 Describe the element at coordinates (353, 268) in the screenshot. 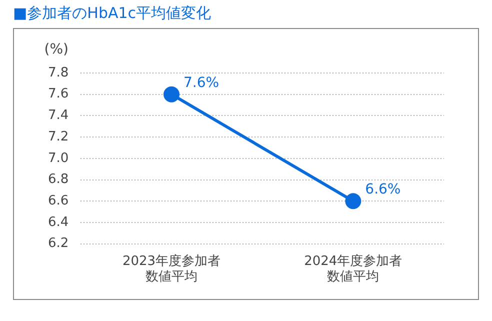

I see `x-tick-label: 2024年度参加者数値平均` at that location.